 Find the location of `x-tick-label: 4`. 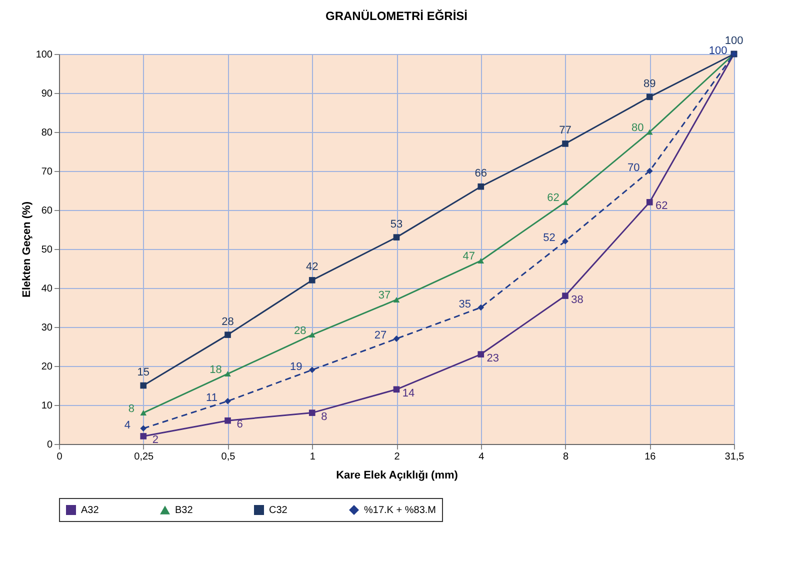

x-tick-label: 4 is located at coordinates (481, 457).